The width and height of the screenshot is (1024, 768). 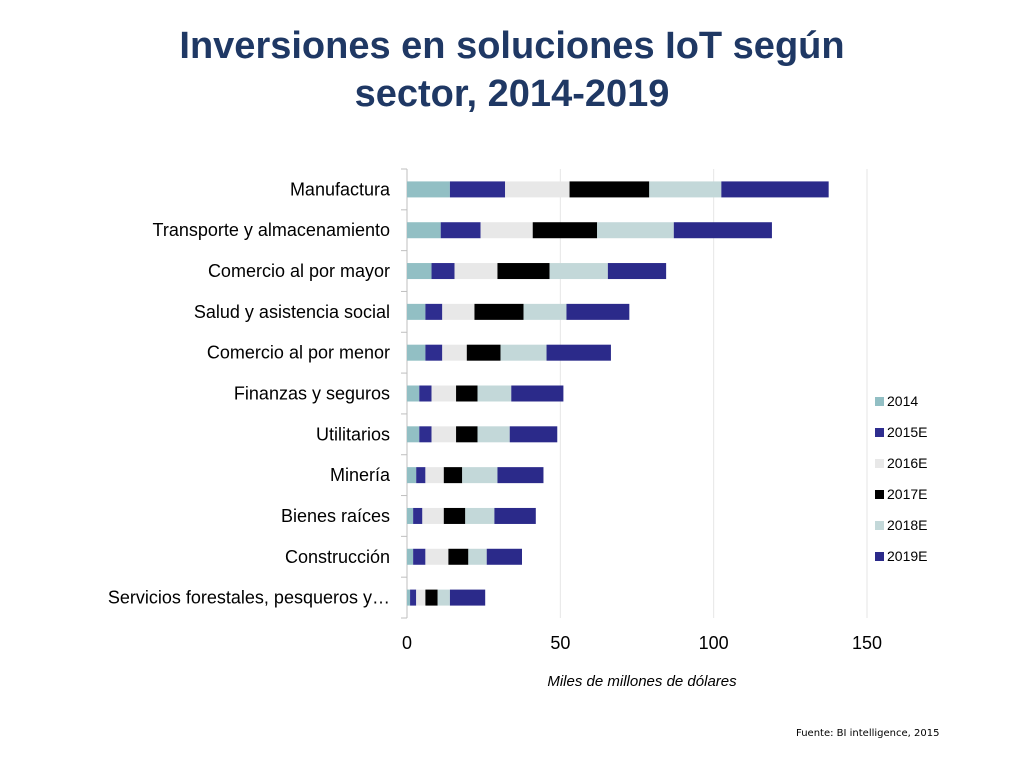 I want to click on category-label: Manufactura, so click(x=340, y=189).